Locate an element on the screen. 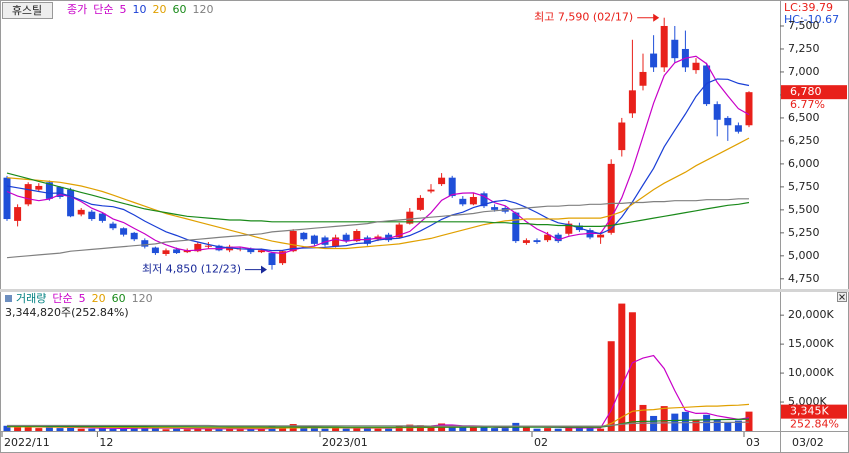 This screenshot has width=849, height=453. volume-label: 3,344,820주(252.84%) is located at coordinates (67, 312).